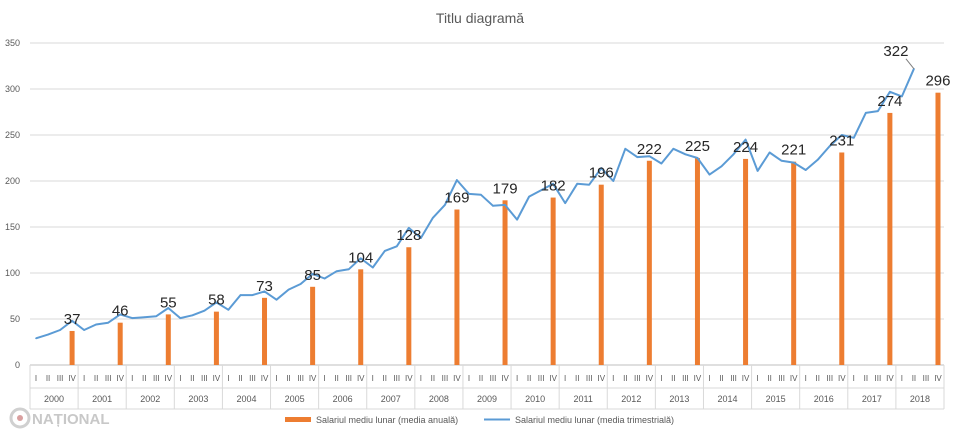 This screenshot has width=960, height=438. Describe the element at coordinates (505, 188) in the screenshot. I see `bar-data-label: 179` at that location.